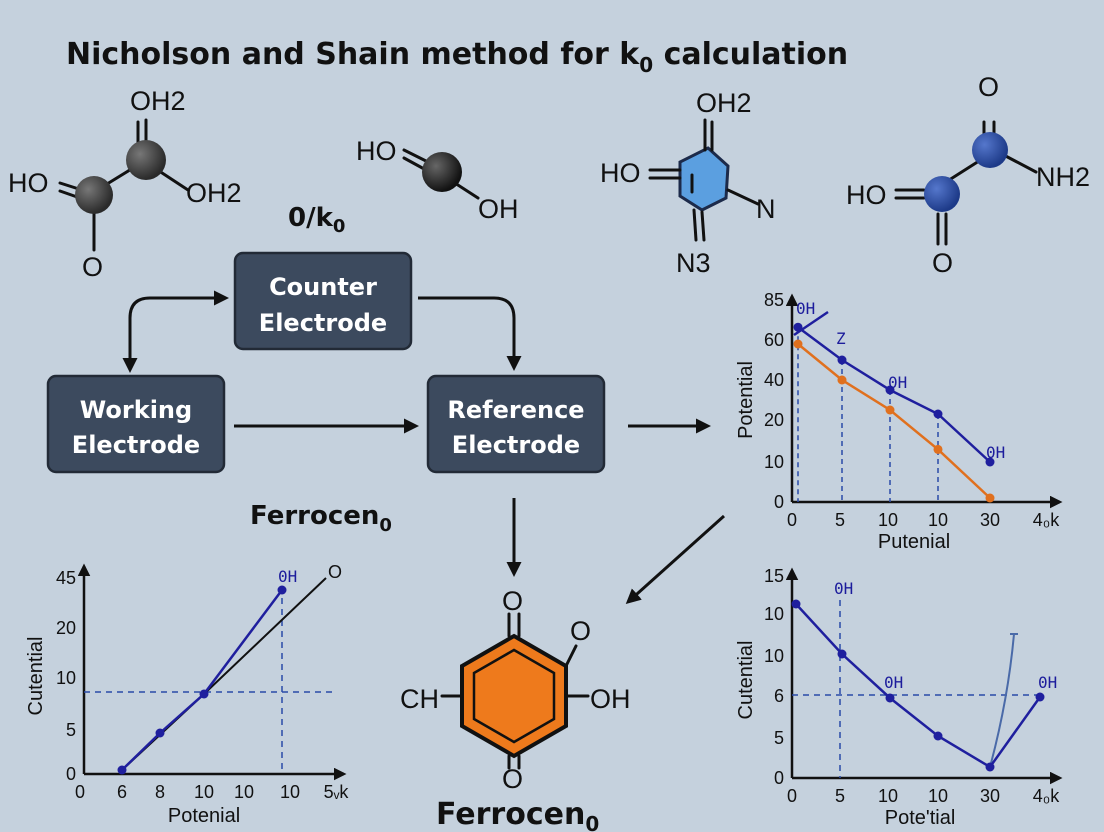 This screenshot has height=832, width=1104. I want to click on molecule-5: O O CH OH O, so click(515, 690).